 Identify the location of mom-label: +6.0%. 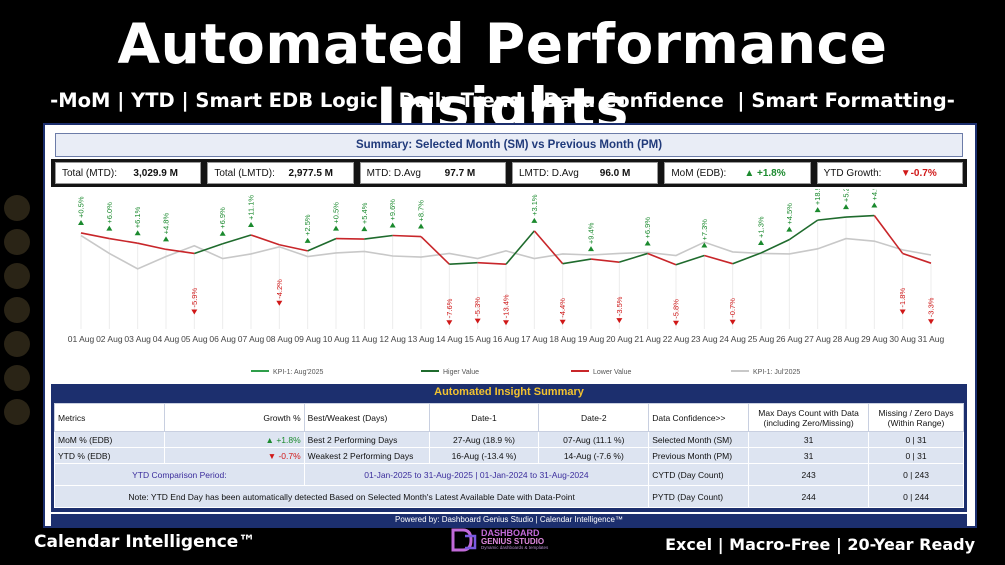
(109, 213).